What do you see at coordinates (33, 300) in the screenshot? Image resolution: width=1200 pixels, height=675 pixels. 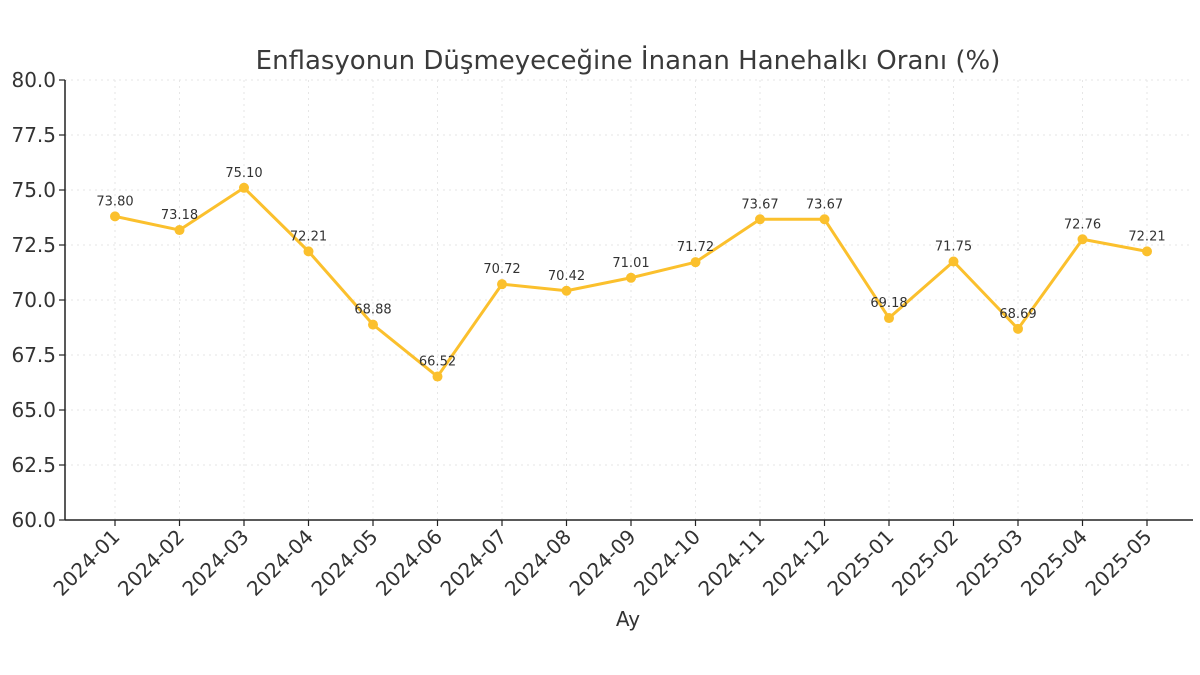 I see `y-tick-label: 70.0` at bounding box center [33, 300].